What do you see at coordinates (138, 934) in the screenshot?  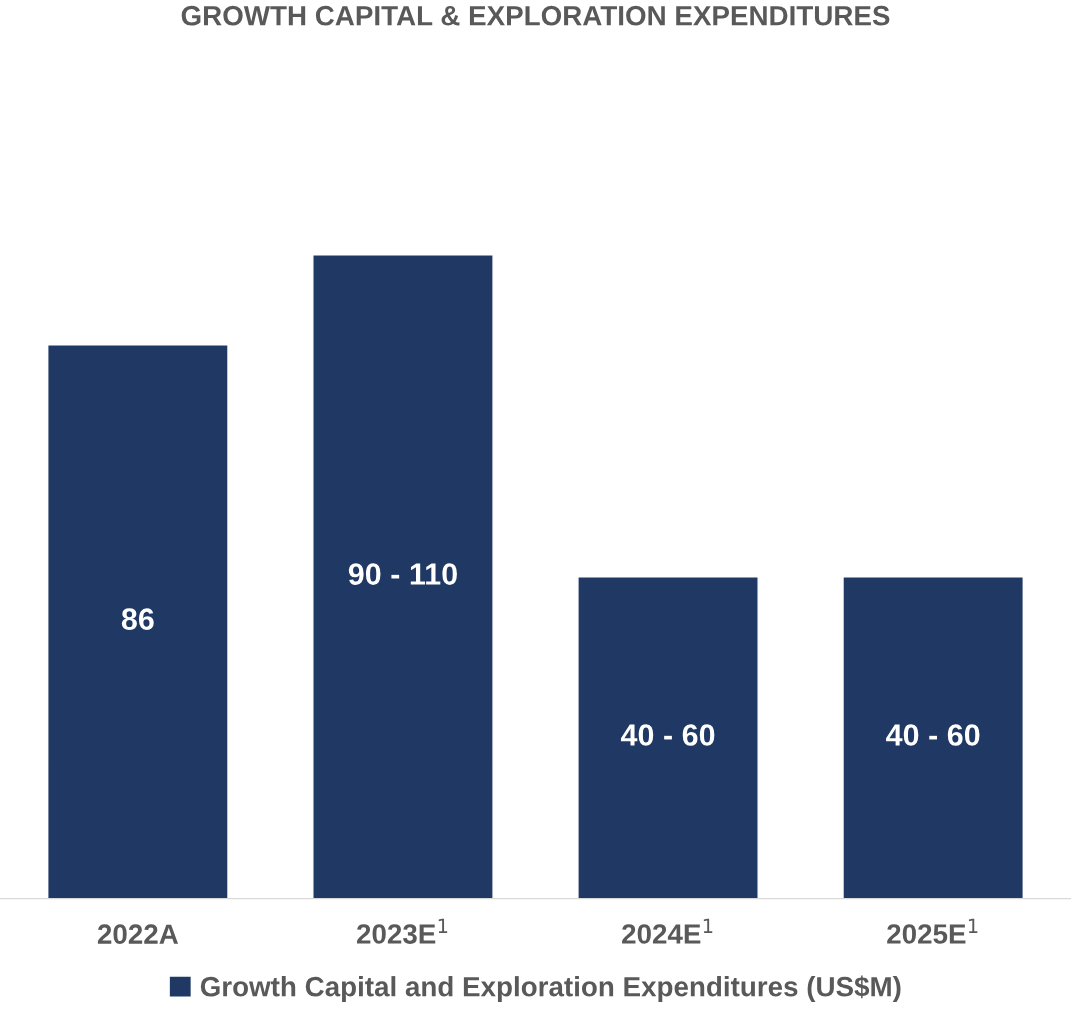 I see `x-tick-label: 2022A` at bounding box center [138, 934].